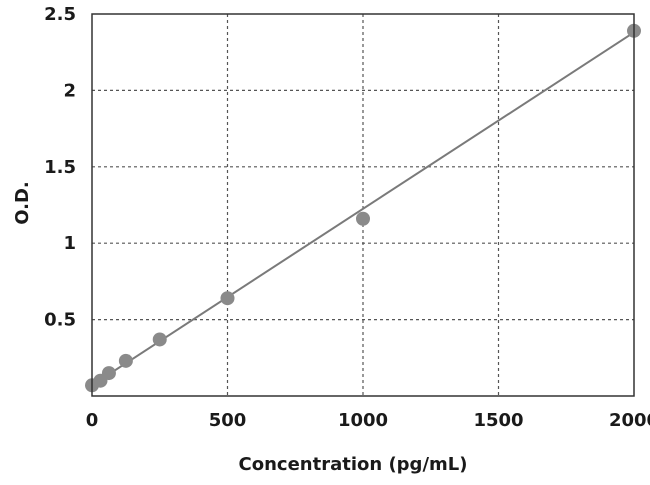 This screenshot has width=650, height=485. What do you see at coordinates (60, 14) in the screenshot?
I see `y-tick-label: 2.5` at bounding box center [60, 14].